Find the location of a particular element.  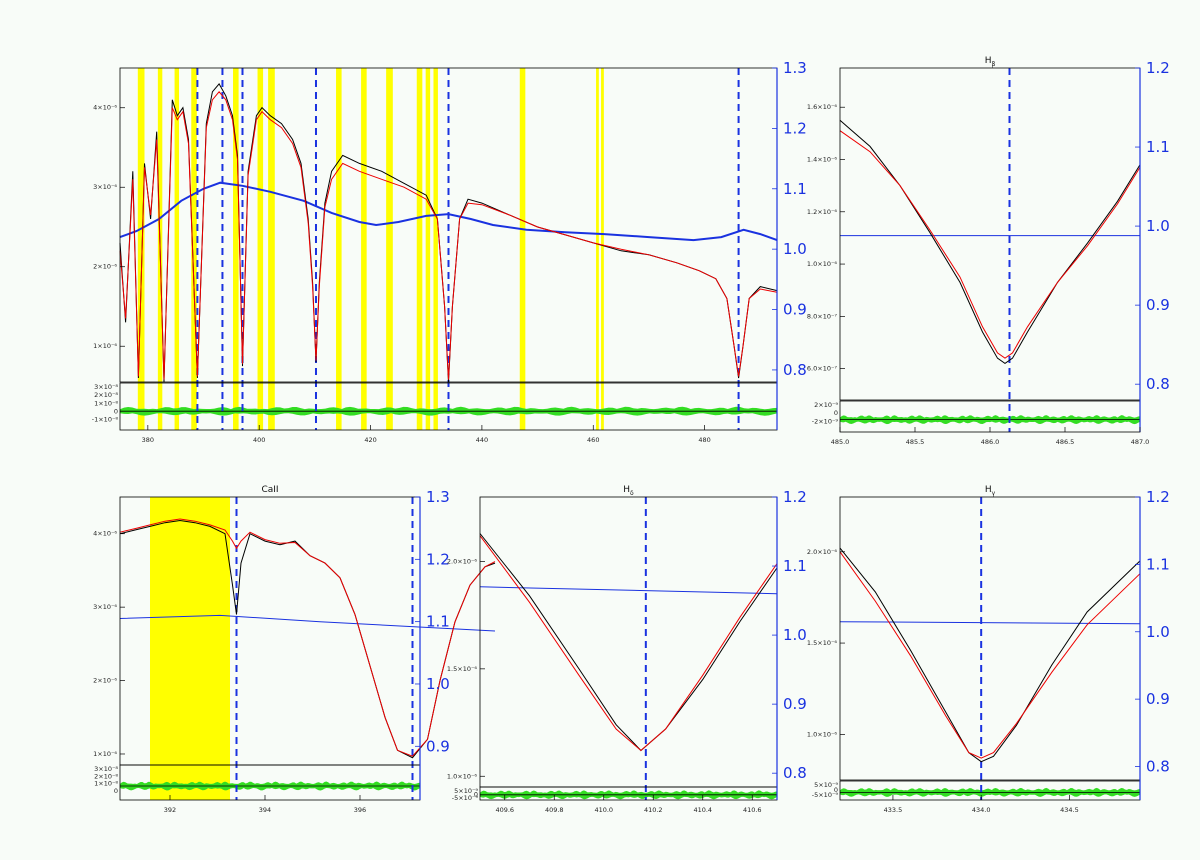

residual-panel: 3×10⁻⁸2×10⁻⁸1×10⁻⁸0-1×10⁻⁸ is located at coordinates (434, 403).